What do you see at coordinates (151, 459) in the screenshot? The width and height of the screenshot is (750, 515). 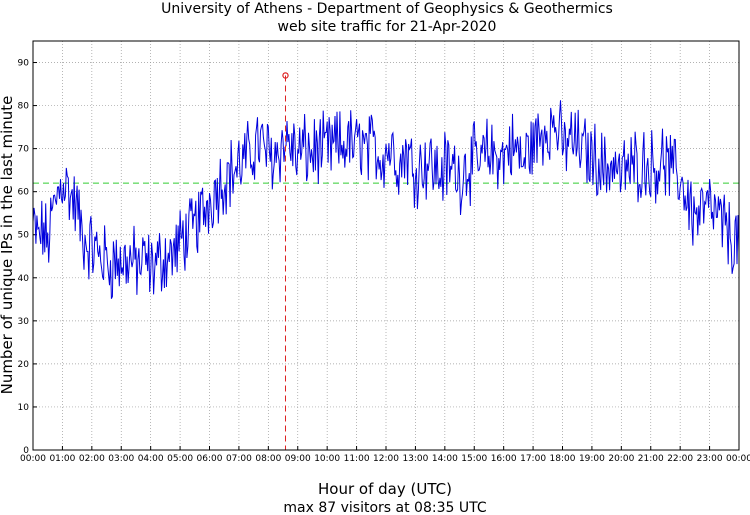 I see `x-tick-label: 04:00` at bounding box center [151, 459].